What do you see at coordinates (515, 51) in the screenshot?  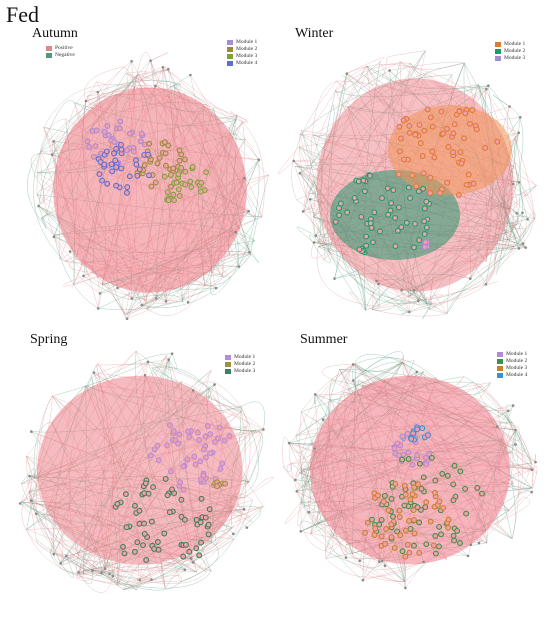 I see `legend-label: Module 2` at bounding box center [515, 51].